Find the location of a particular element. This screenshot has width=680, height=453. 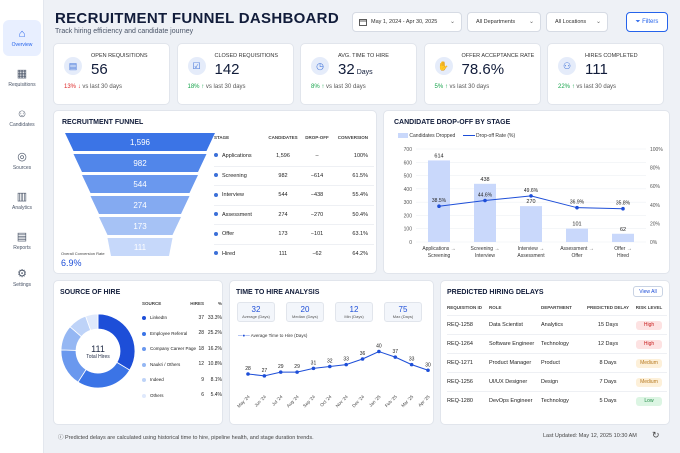

bar-value-label: 270 is located at coordinates (530, 202).